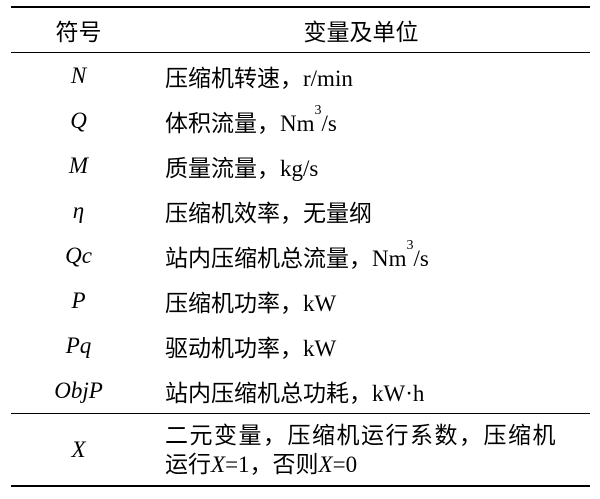 The height and width of the screenshot is (499, 600). Describe the element at coordinates (372, 464) in the screenshot. I see `desc-X-line2: 运行X=1，否则X=0` at that location.